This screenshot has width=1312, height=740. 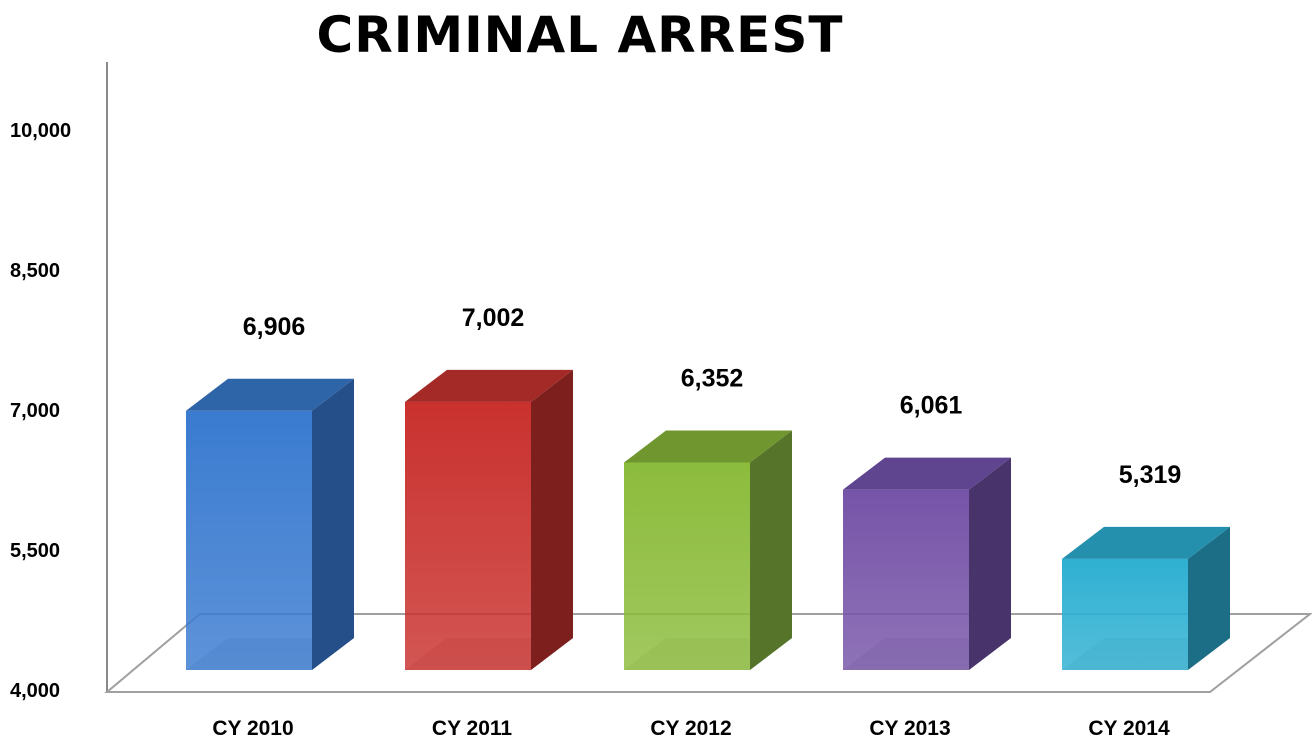 I want to click on x-tick-label: CY 2010, so click(x=252, y=728).